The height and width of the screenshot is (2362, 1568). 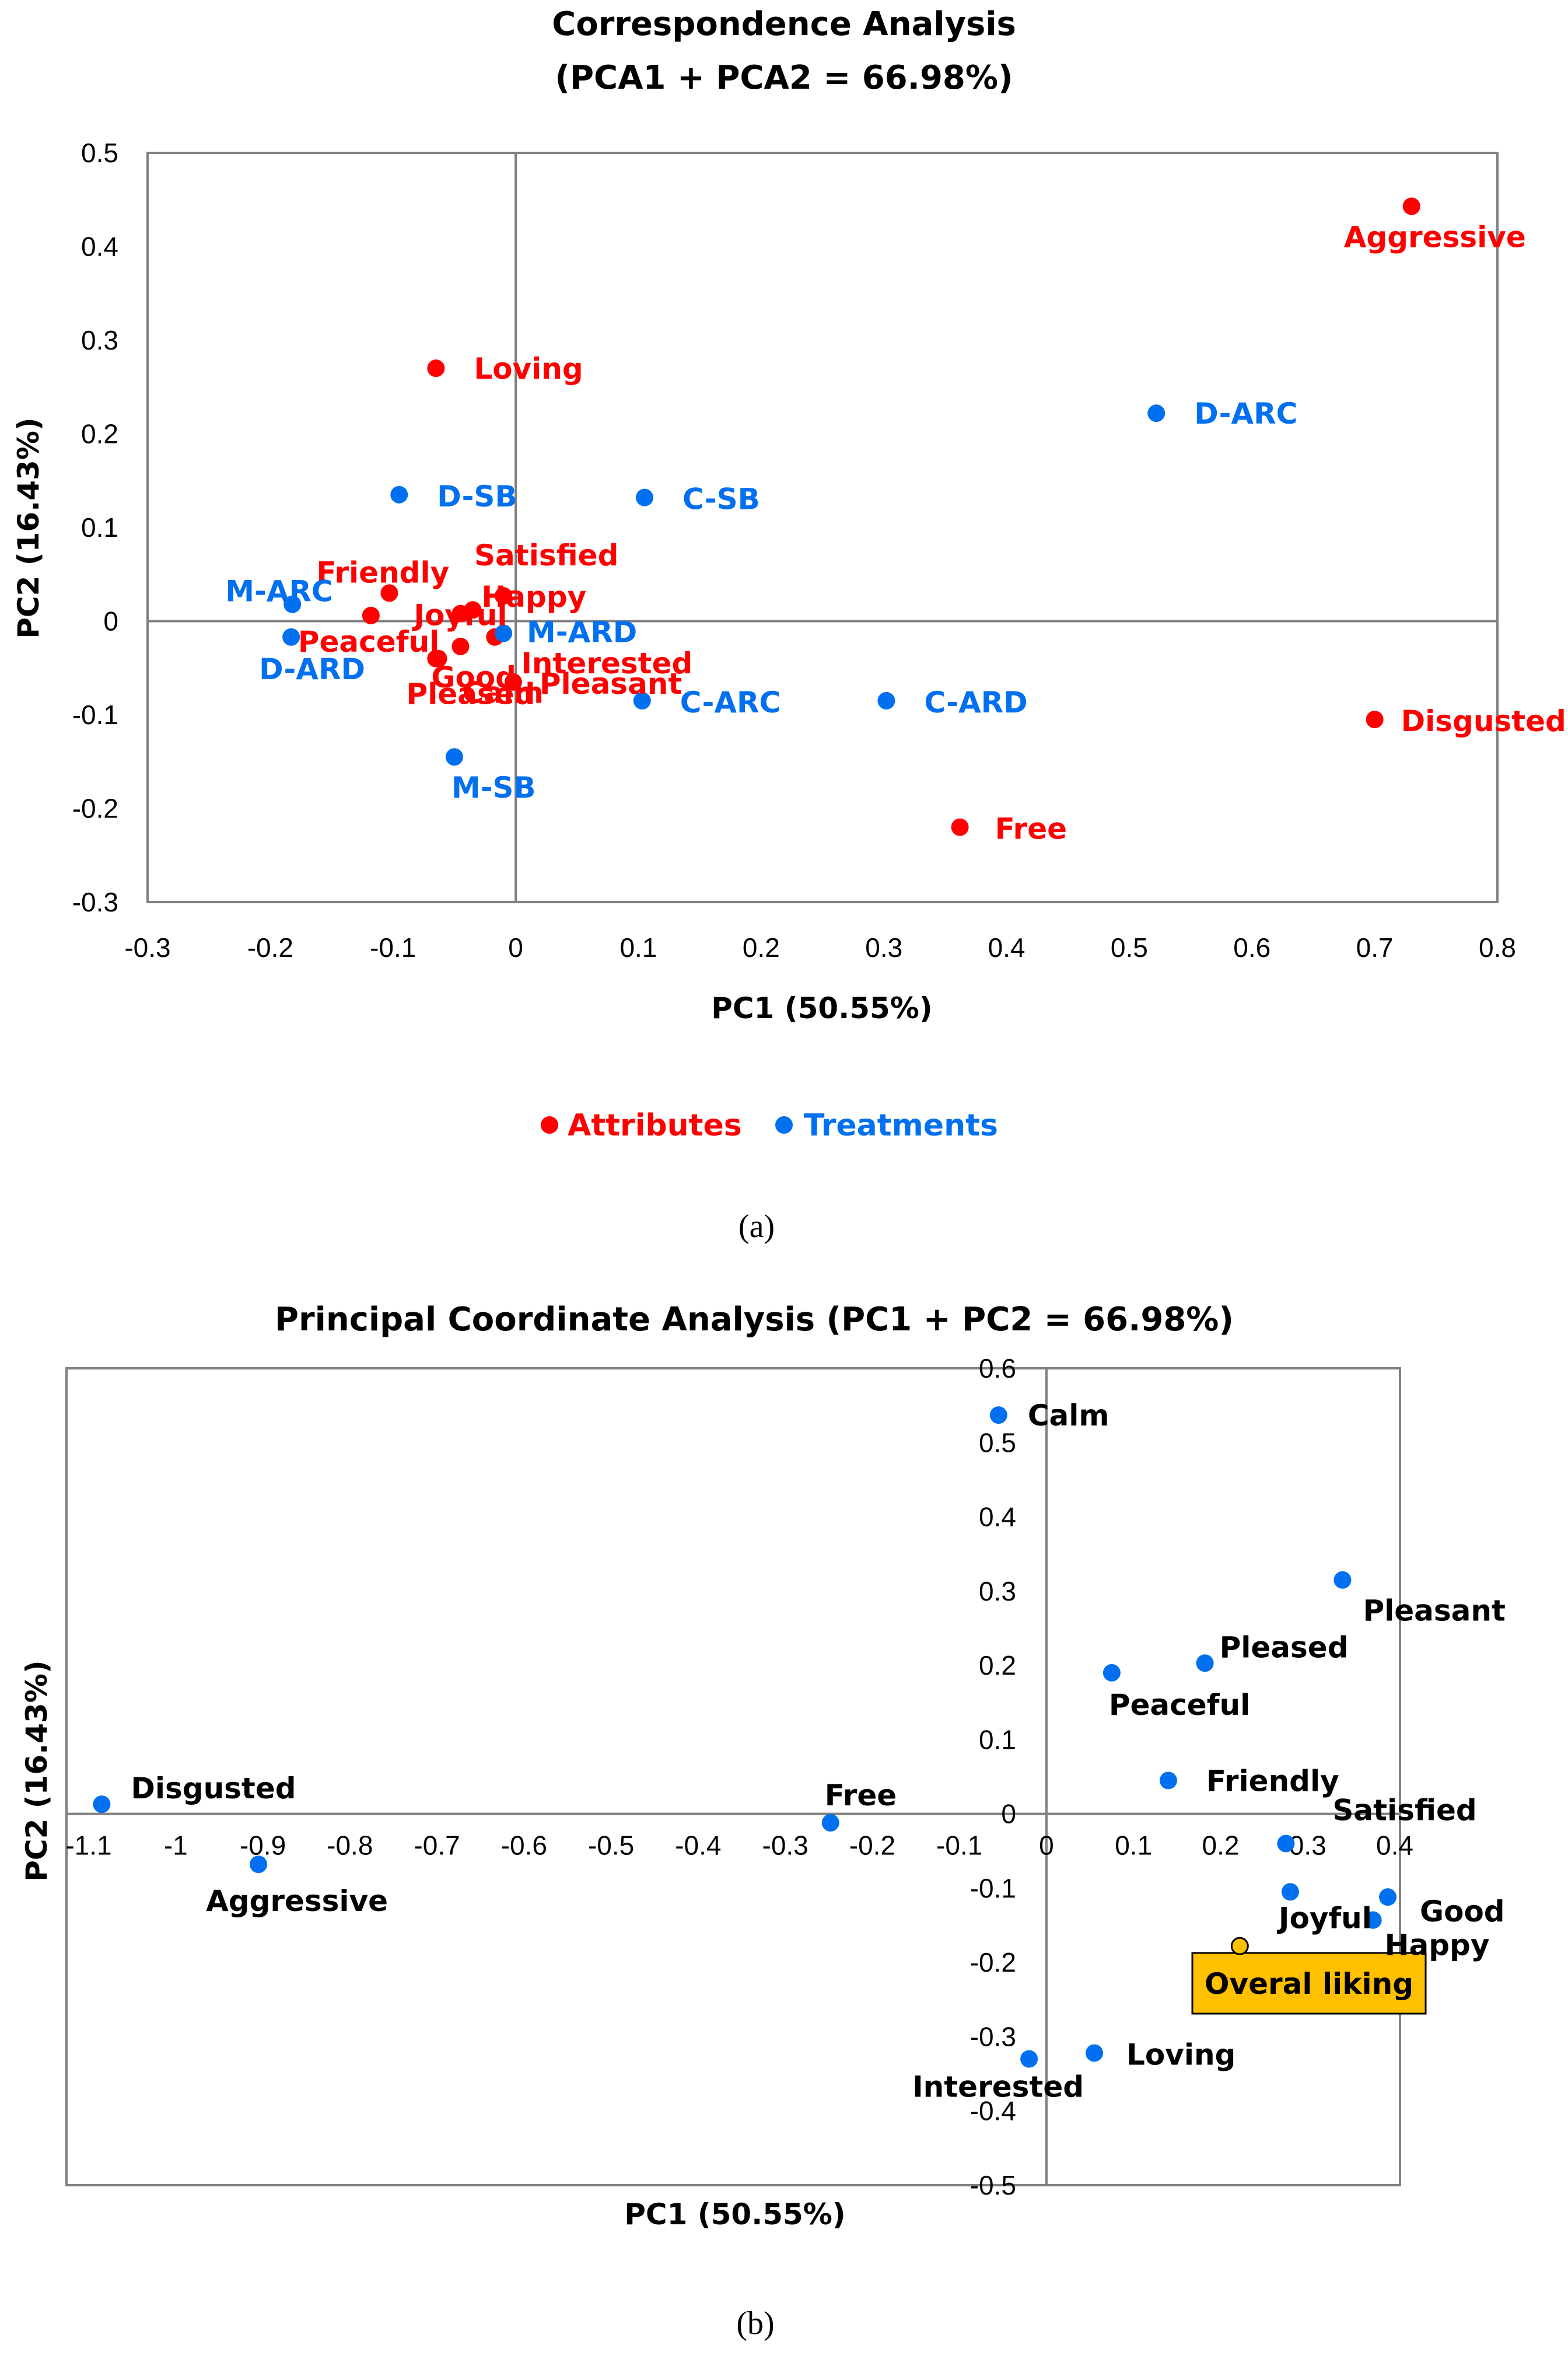 What do you see at coordinates (998, 1591) in the screenshot?
I see `chart-b-y-tick-label: 0.3` at bounding box center [998, 1591].